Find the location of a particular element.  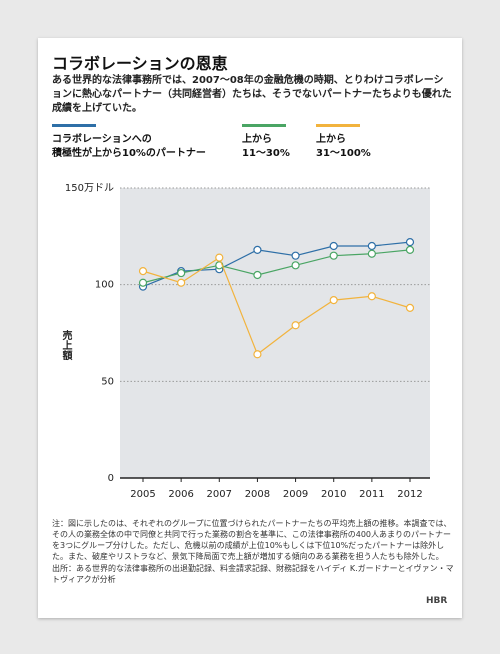

x-tick-label: 2005 is located at coordinates (142, 494).